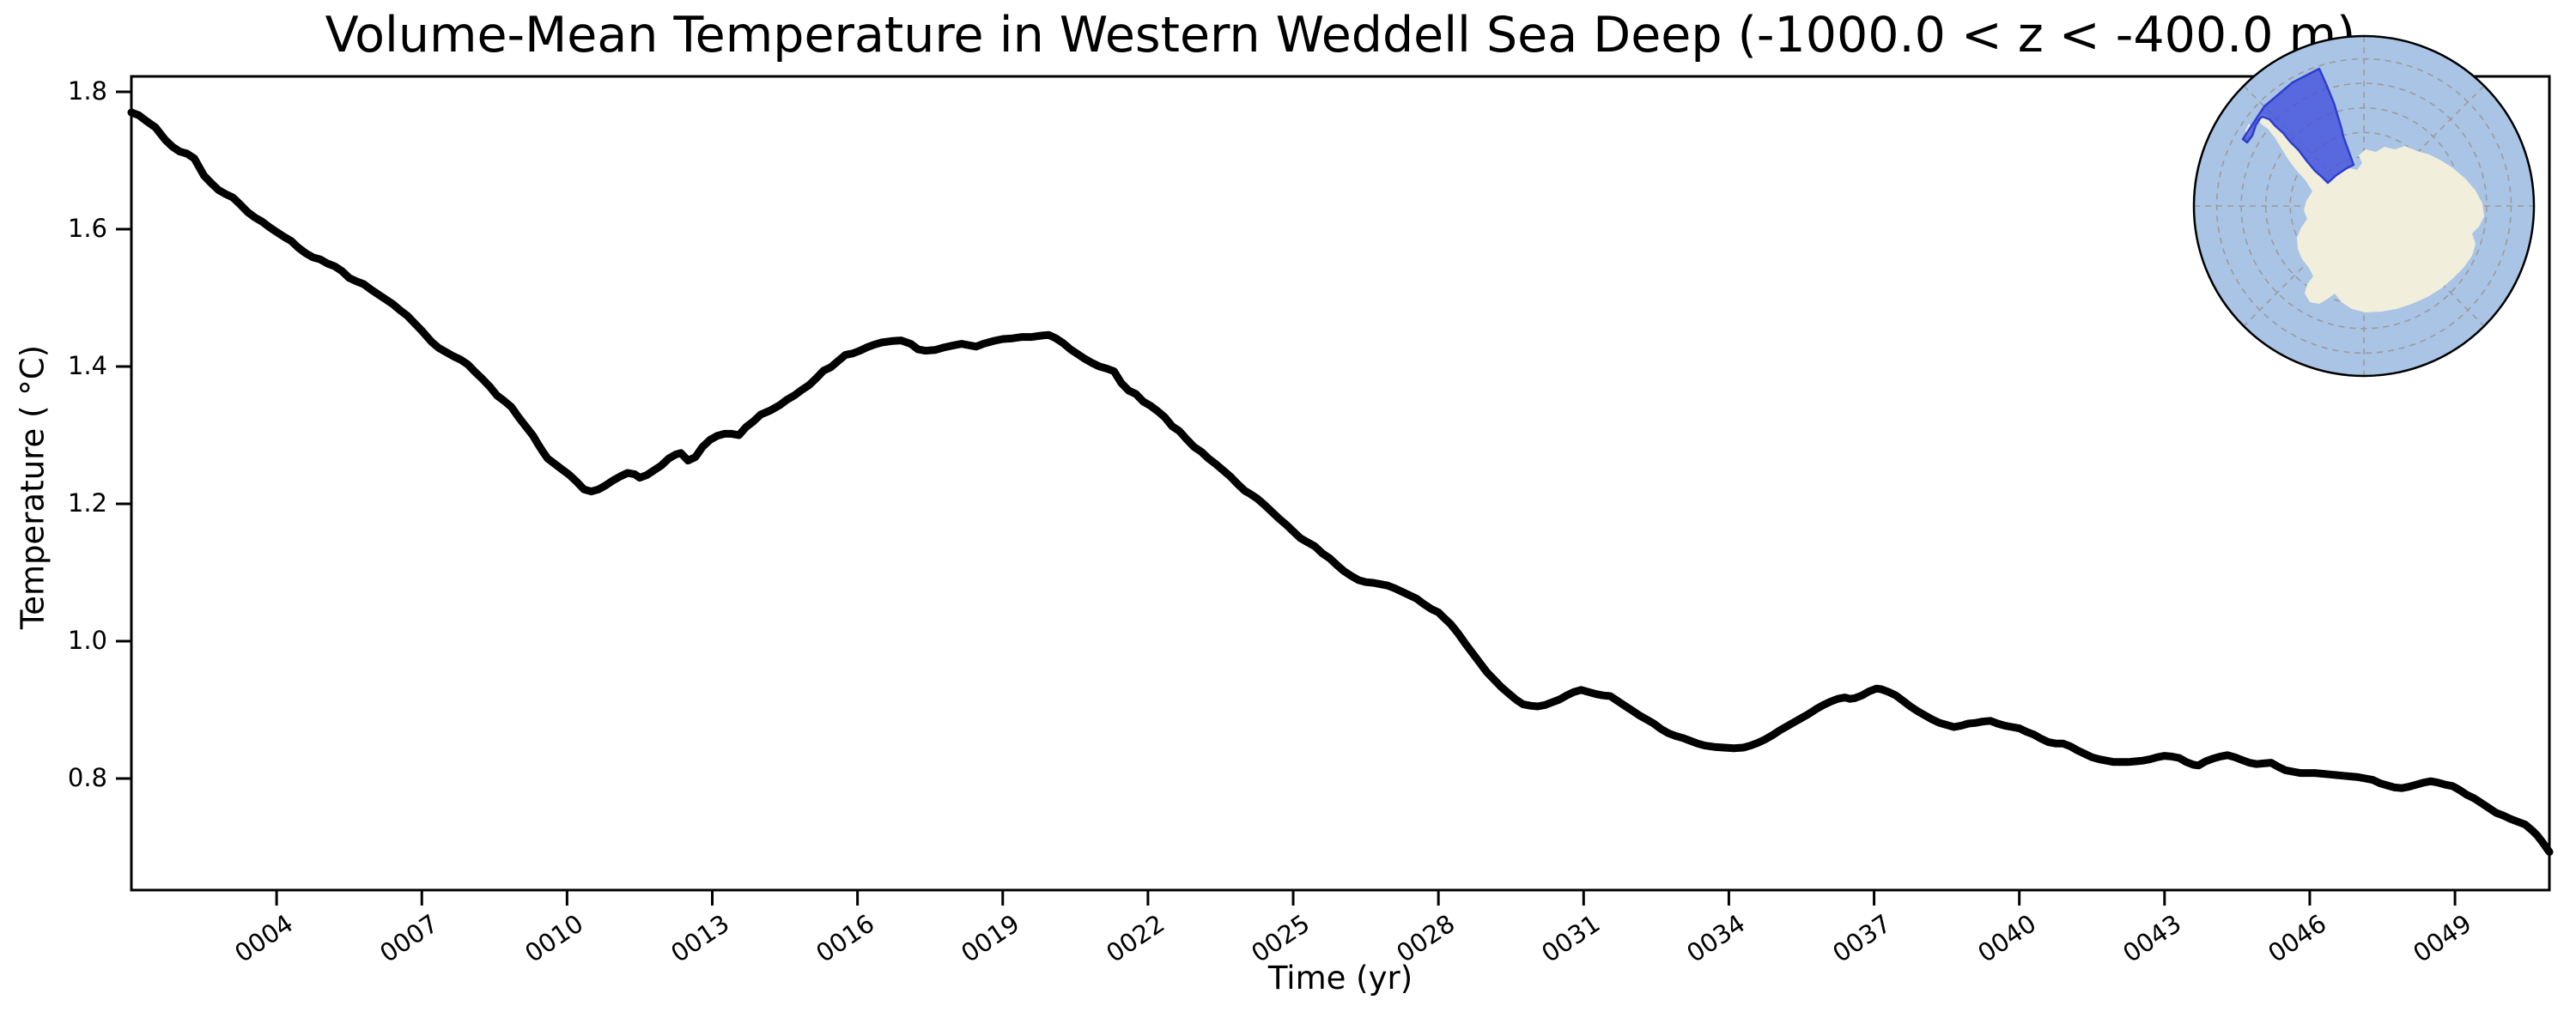 This screenshot has width=2576, height=1030. I want to click on y-tick-label: 1.4, so click(87, 365).